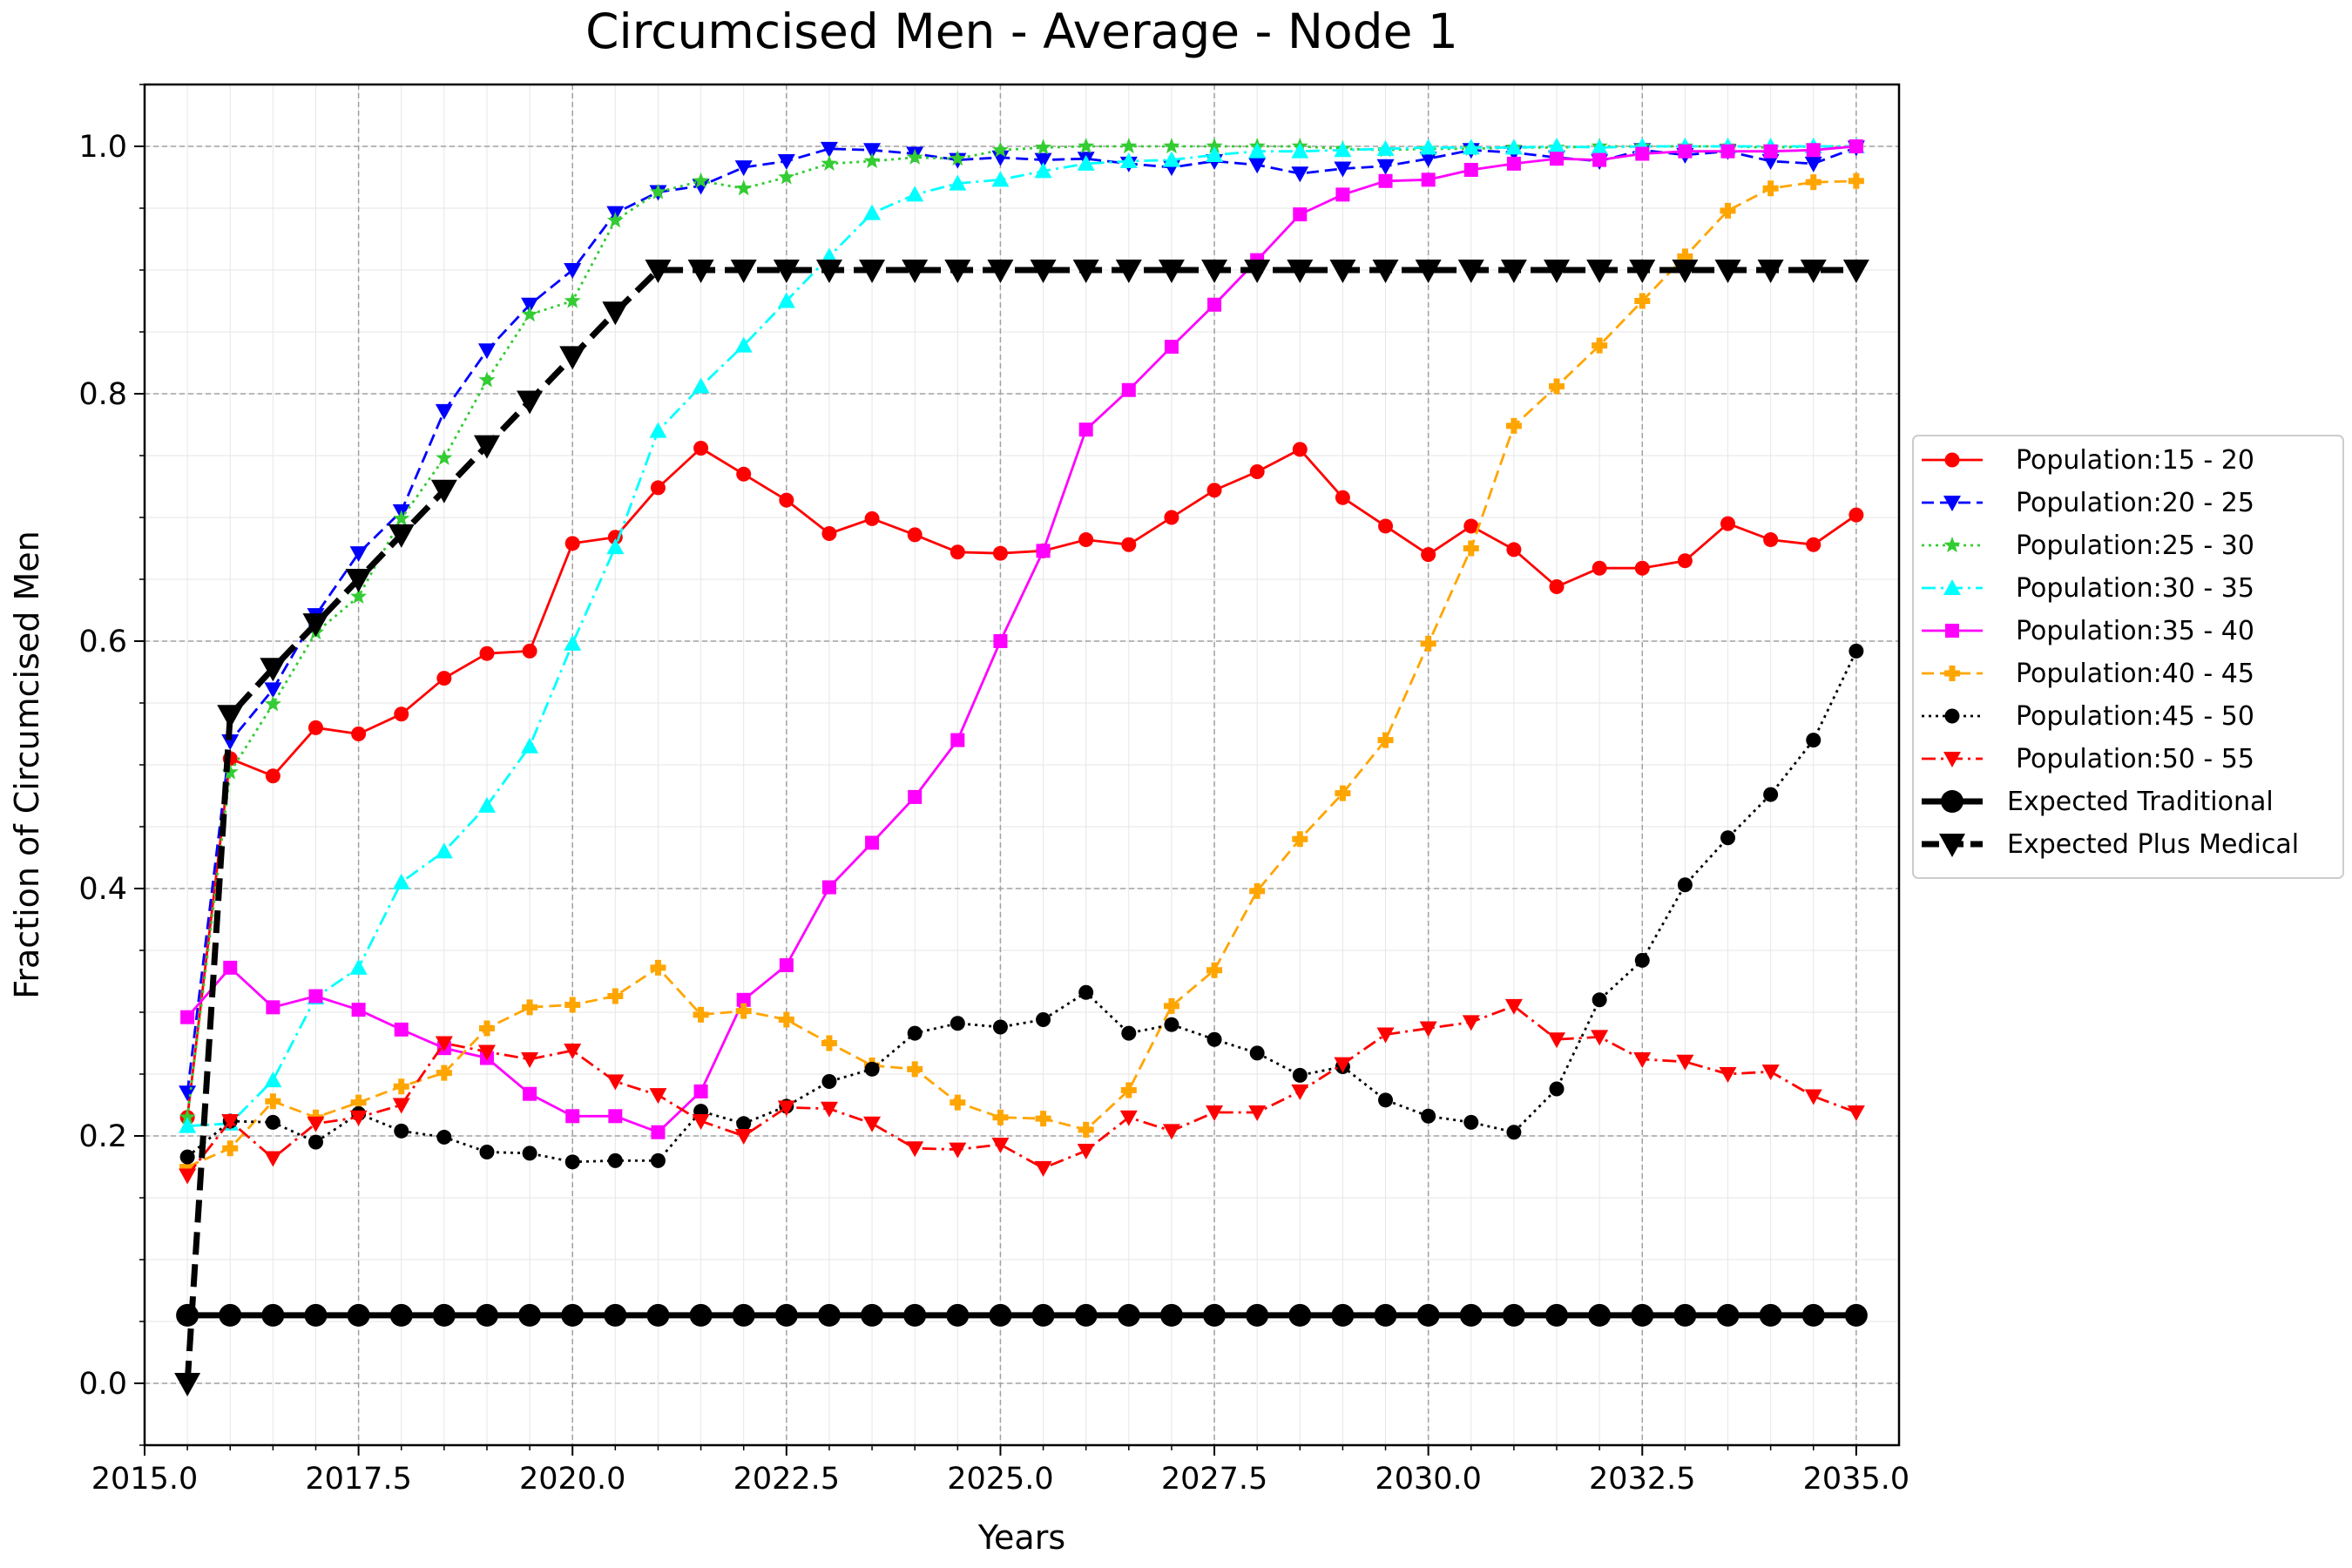 Image resolution: width=2352 pixels, height=1568 pixels. Describe the element at coordinates (2135, 631) in the screenshot. I see `legend-label: Population:35 - 40` at that location.